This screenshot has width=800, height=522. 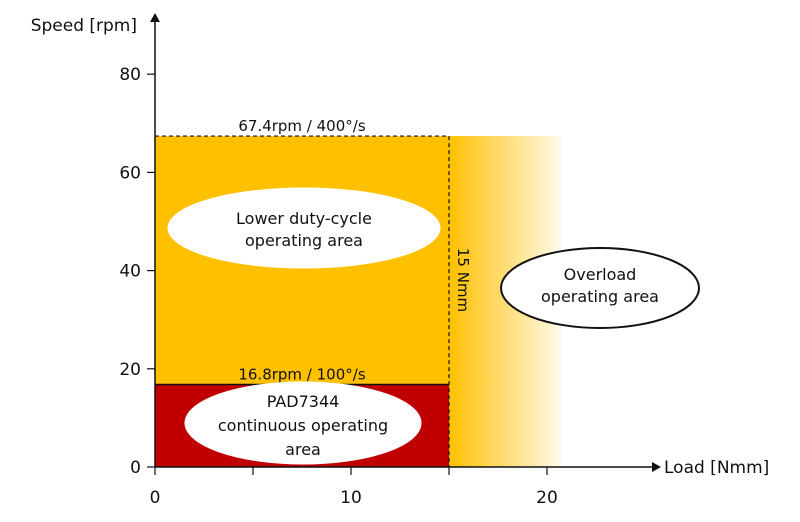 I want to click on y-tick-label: 0, so click(x=135, y=468).